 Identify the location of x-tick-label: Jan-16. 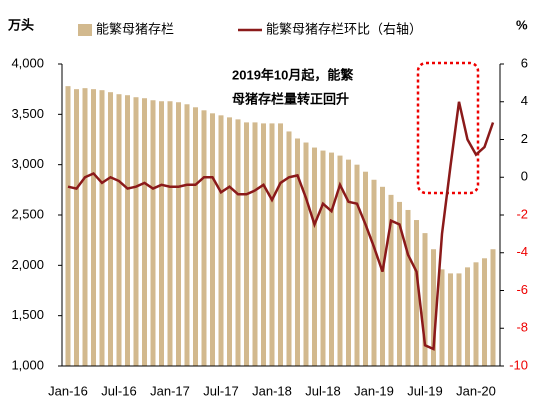
(68, 390).